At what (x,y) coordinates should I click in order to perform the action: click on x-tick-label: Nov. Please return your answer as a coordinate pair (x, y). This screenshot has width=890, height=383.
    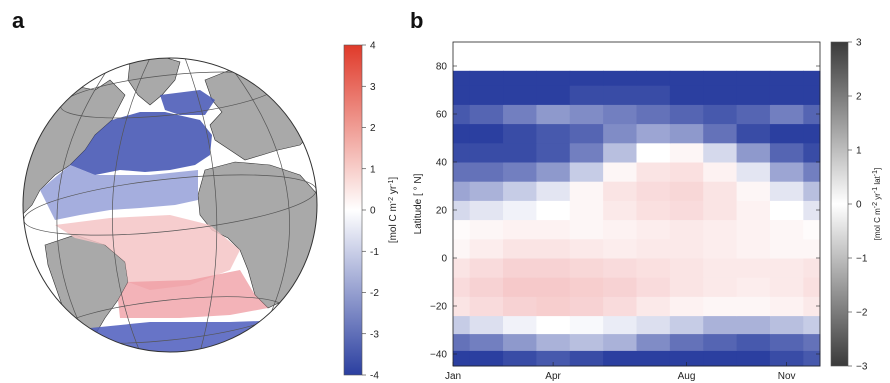
    Looking at the image, I should click on (787, 376).